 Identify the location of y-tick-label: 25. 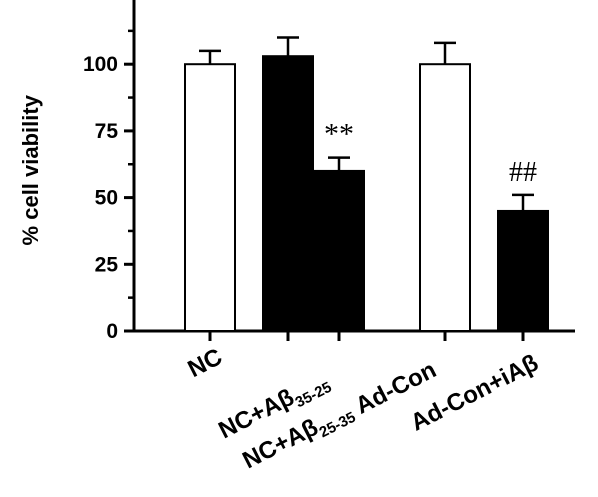
(107, 264).